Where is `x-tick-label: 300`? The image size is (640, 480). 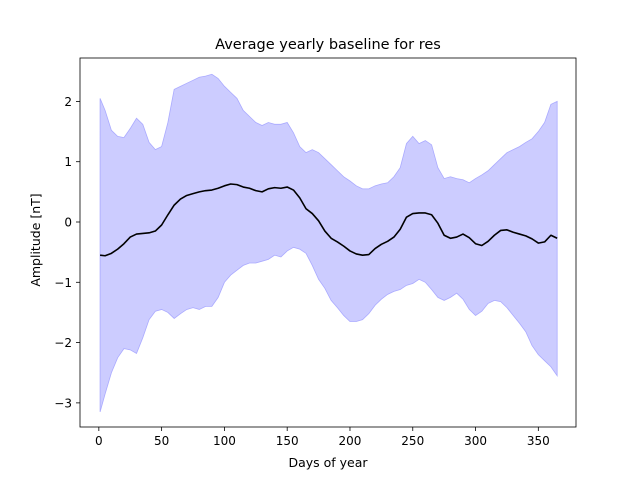 x-tick-label: 300 is located at coordinates (475, 441).